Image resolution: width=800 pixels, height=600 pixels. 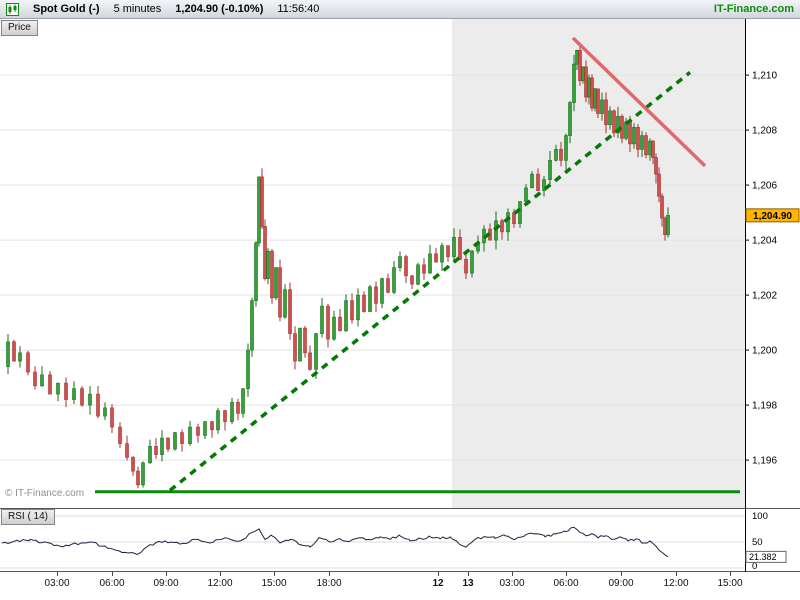 I want to click on svg-text: 1,196, so click(x=764, y=461).